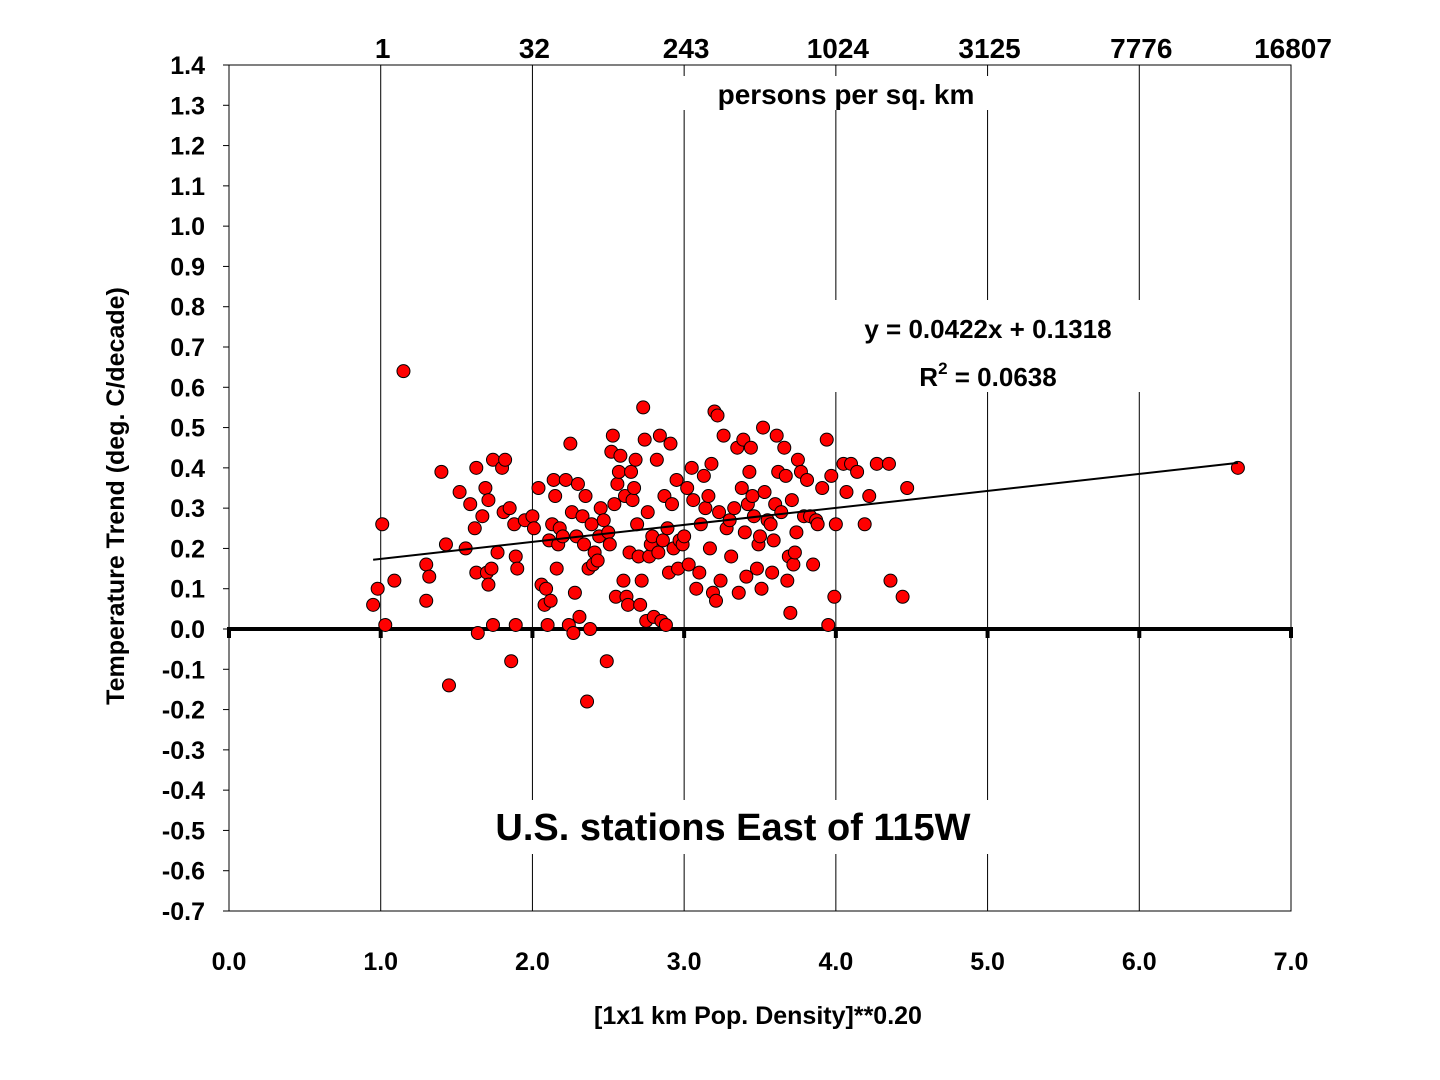 Image resolution: width=1440 pixels, height=1080 pixels. Describe the element at coordinates (847, 93) in the screenshot. I see `top-axis-label-box` at that location.